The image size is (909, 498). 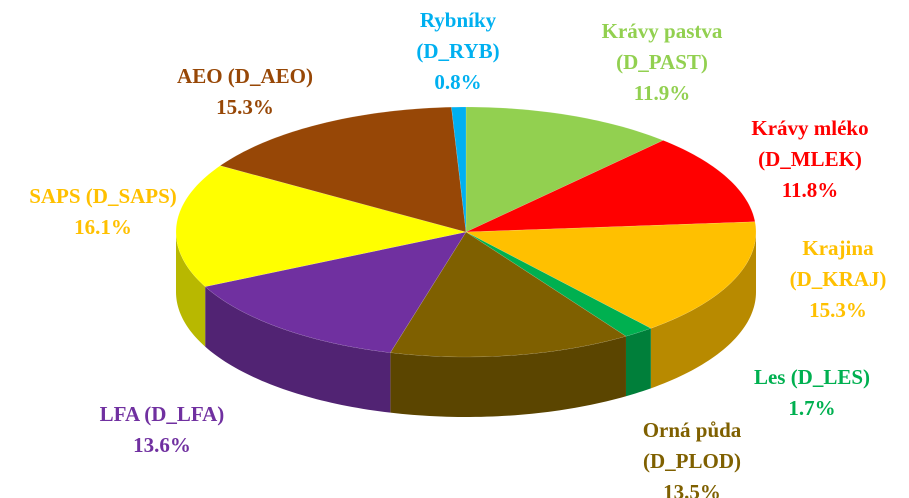 I want to click on slice-value-label: 13.6%, so click(x=162, y=445).